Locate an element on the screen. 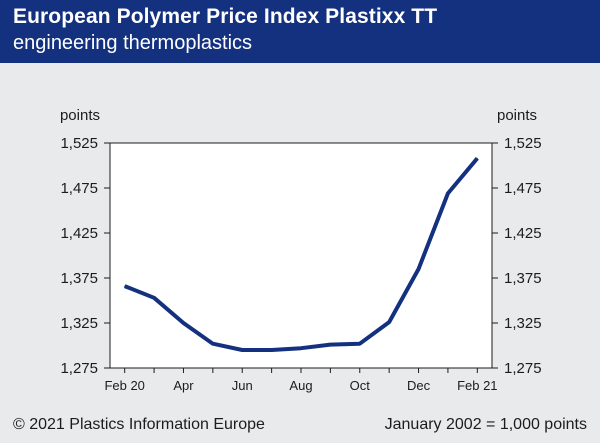 The width and height of the screenshot is (600, 443). left-axis-label: points is located at coordinates (80, 115).